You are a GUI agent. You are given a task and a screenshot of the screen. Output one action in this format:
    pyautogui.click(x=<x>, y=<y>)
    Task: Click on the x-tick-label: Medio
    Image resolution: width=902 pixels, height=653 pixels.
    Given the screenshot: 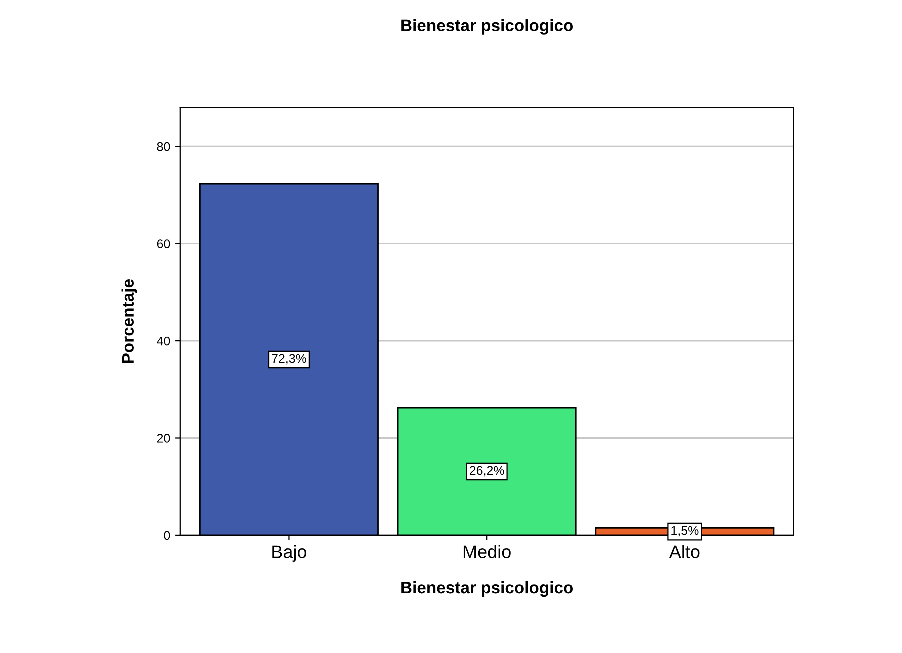 What is the action you would take?
    pyautogui.click(x=487, y=551)
    